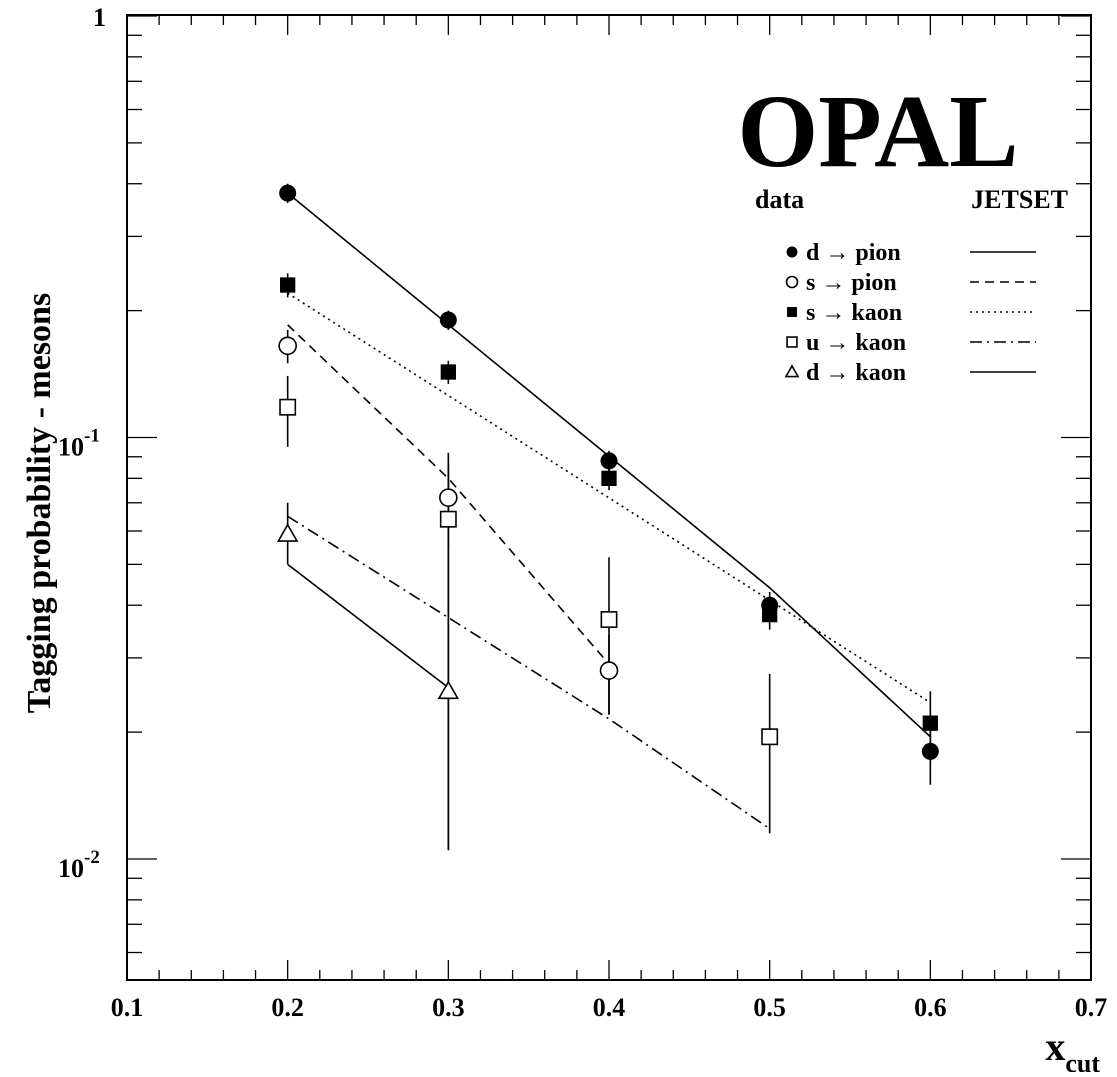 This screenshot has height=1077, width=1117. What do you see at coordinates (779, 199) in the screenshot?
I see `legend-header-data: data` at bounding box center [779, 199].